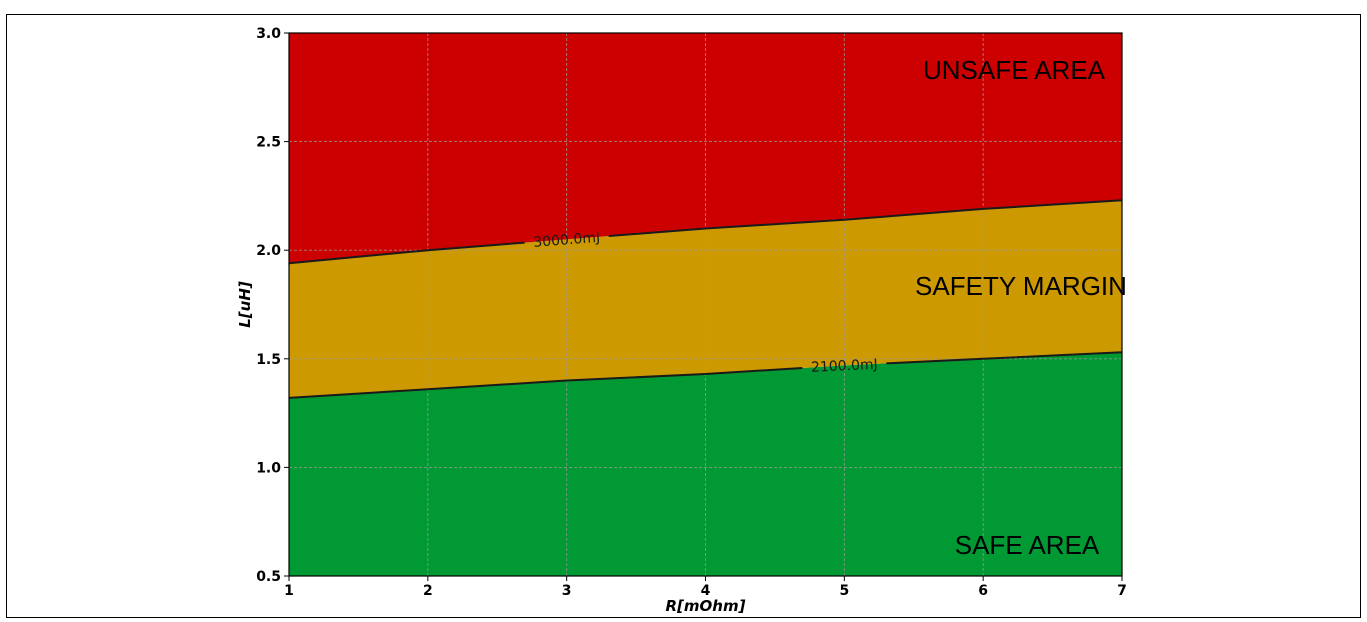  I want to click on y-tick-label: 1.0, so click(268, 468).